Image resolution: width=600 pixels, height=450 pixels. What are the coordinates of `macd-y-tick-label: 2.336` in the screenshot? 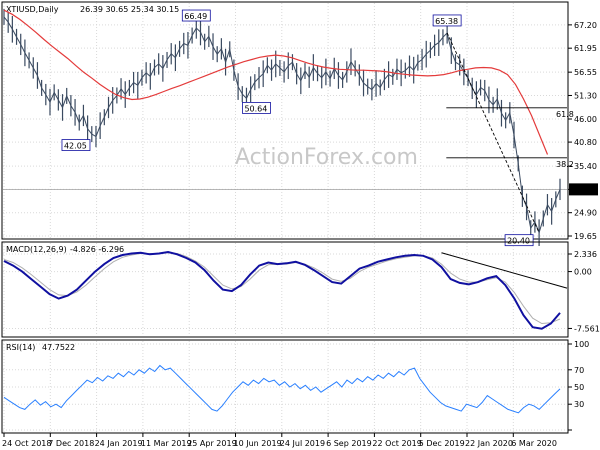 It's located at (585, 254).